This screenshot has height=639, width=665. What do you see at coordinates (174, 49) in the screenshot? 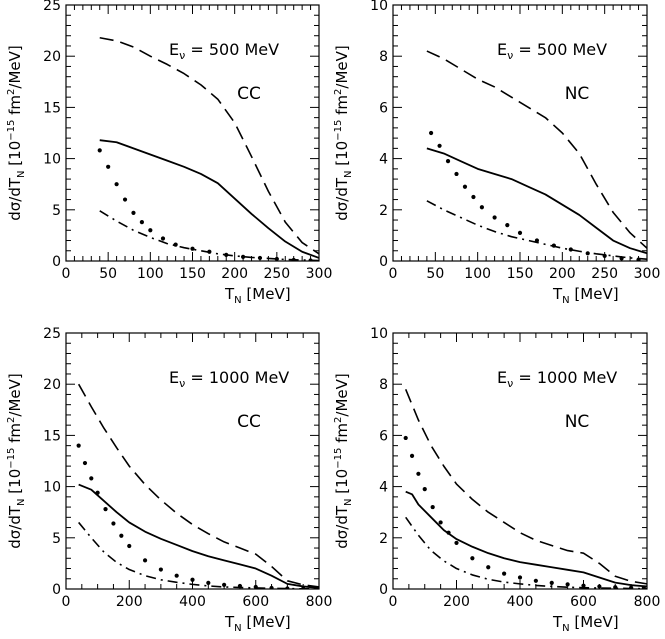
I see `energy-symbol: E` at bounding box center [174, 49].